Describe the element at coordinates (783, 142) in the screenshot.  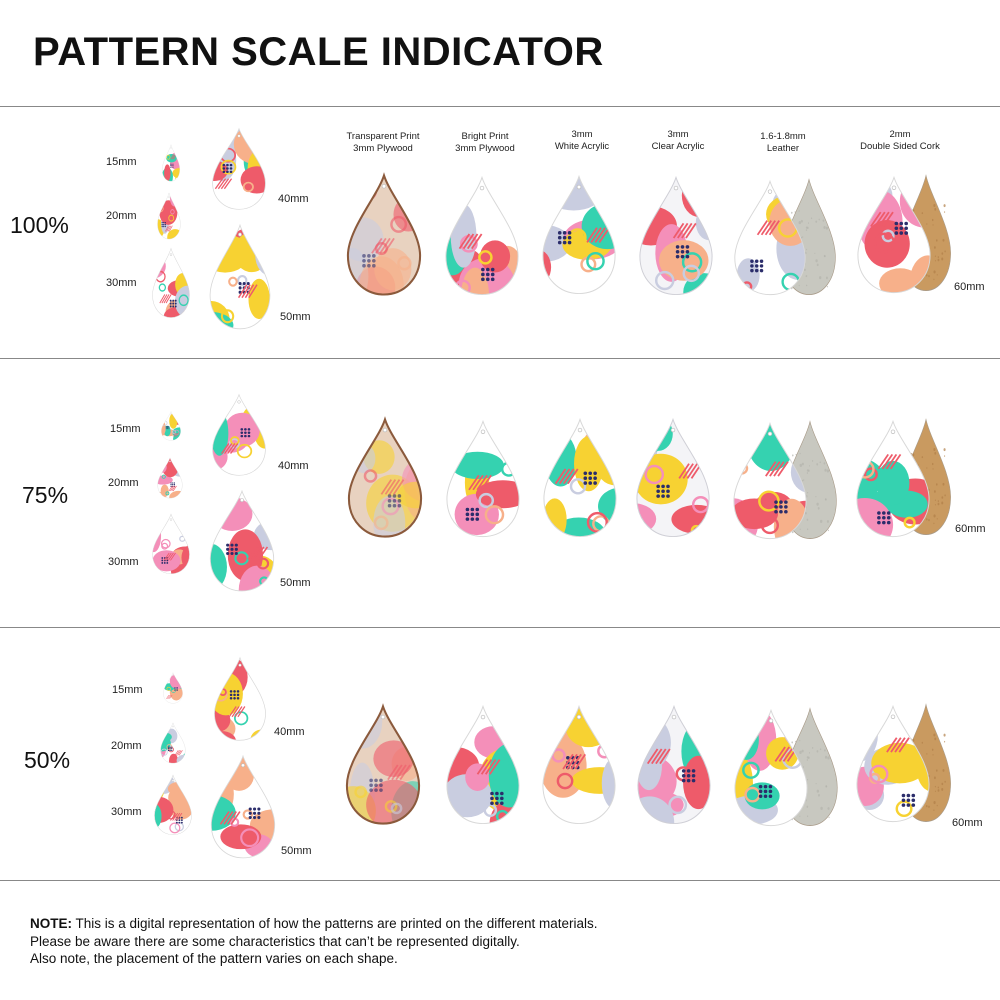
I see `material-header-leather: 1.6-1.8mm Leather` at that location.